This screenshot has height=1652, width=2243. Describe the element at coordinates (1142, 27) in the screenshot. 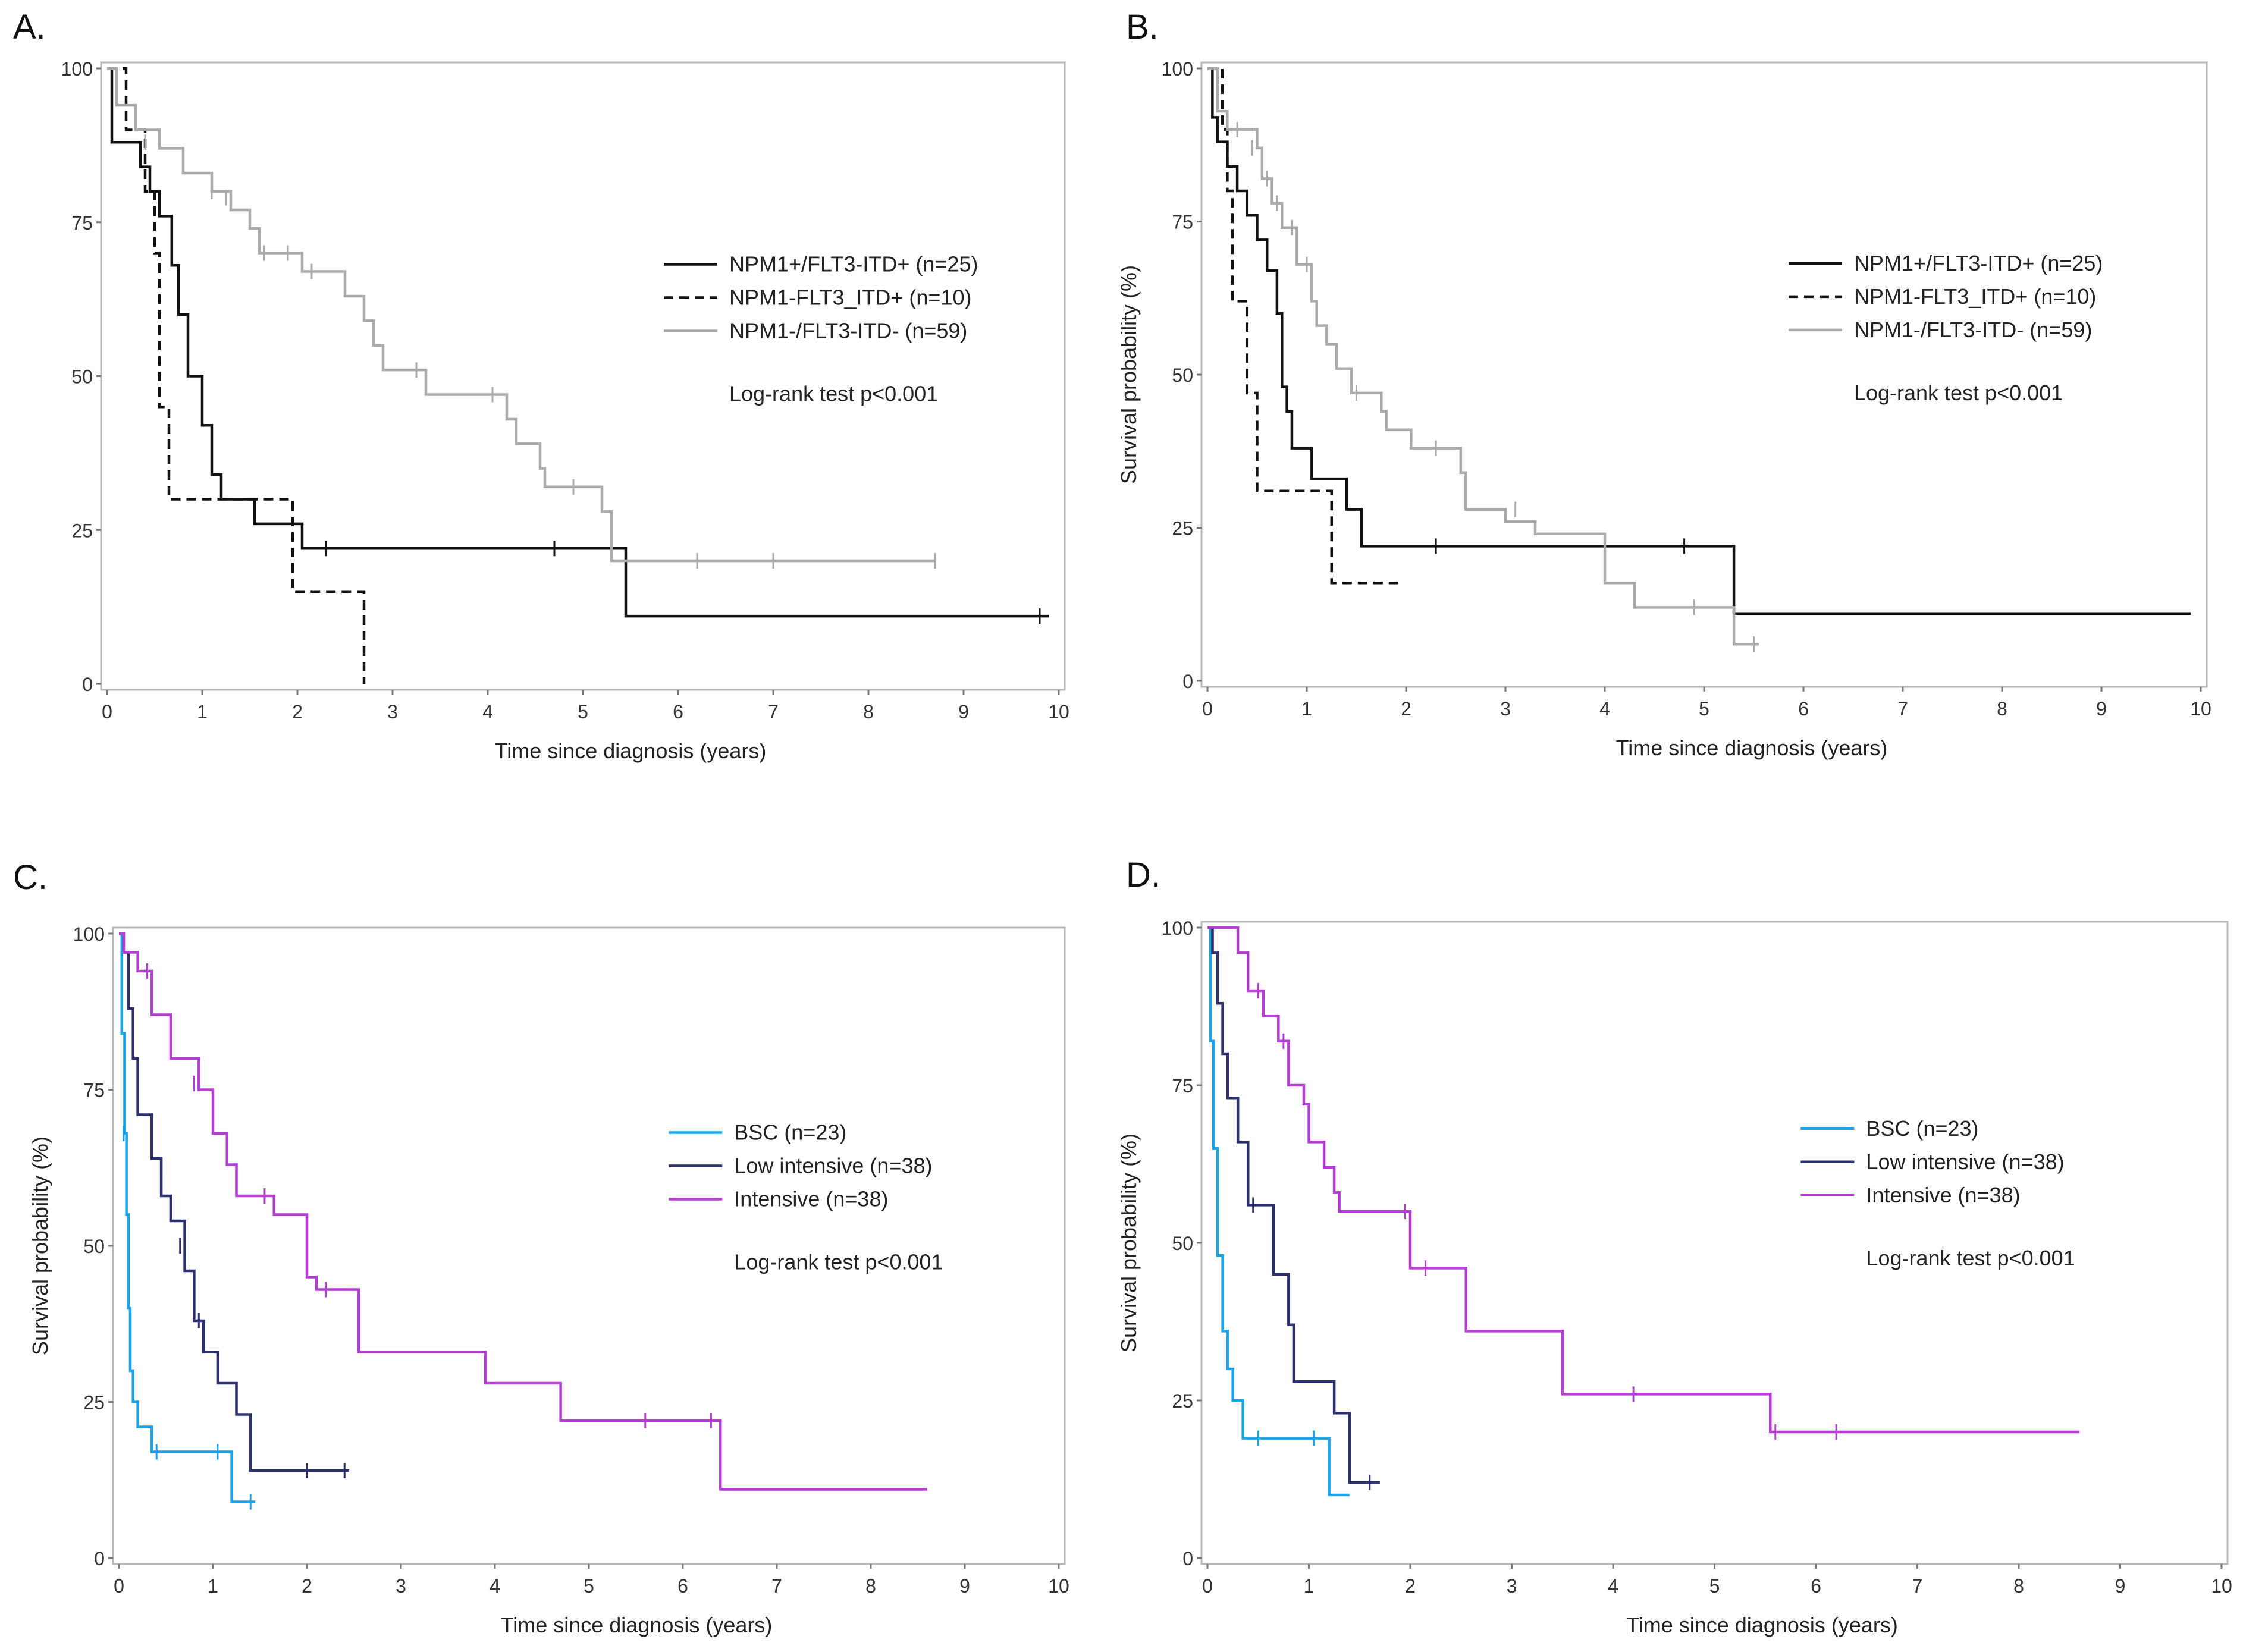

I see `panel-label: B.` at that location.